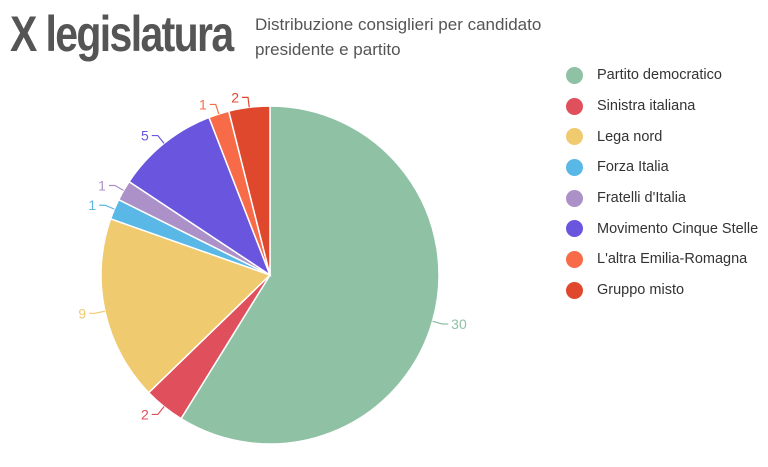 Image resolution: width=768 pixels, height=467 pixels. I want to click on legend-label: Forza Italia, so click(633, 167).